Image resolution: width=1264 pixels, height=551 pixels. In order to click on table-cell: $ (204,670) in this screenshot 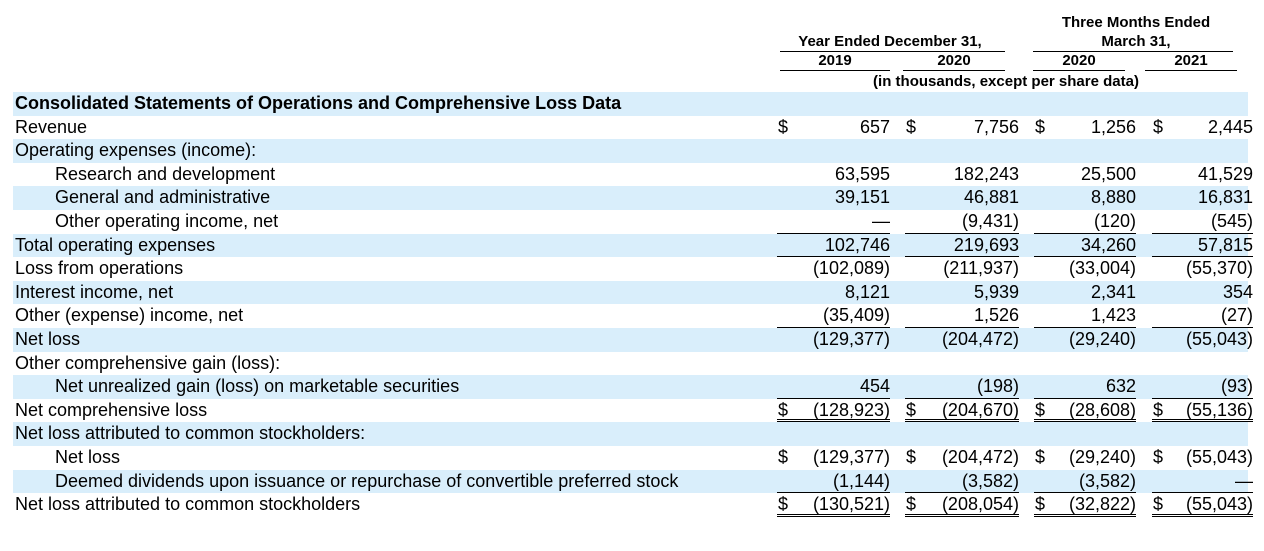, I will do `click(962, 411)`.